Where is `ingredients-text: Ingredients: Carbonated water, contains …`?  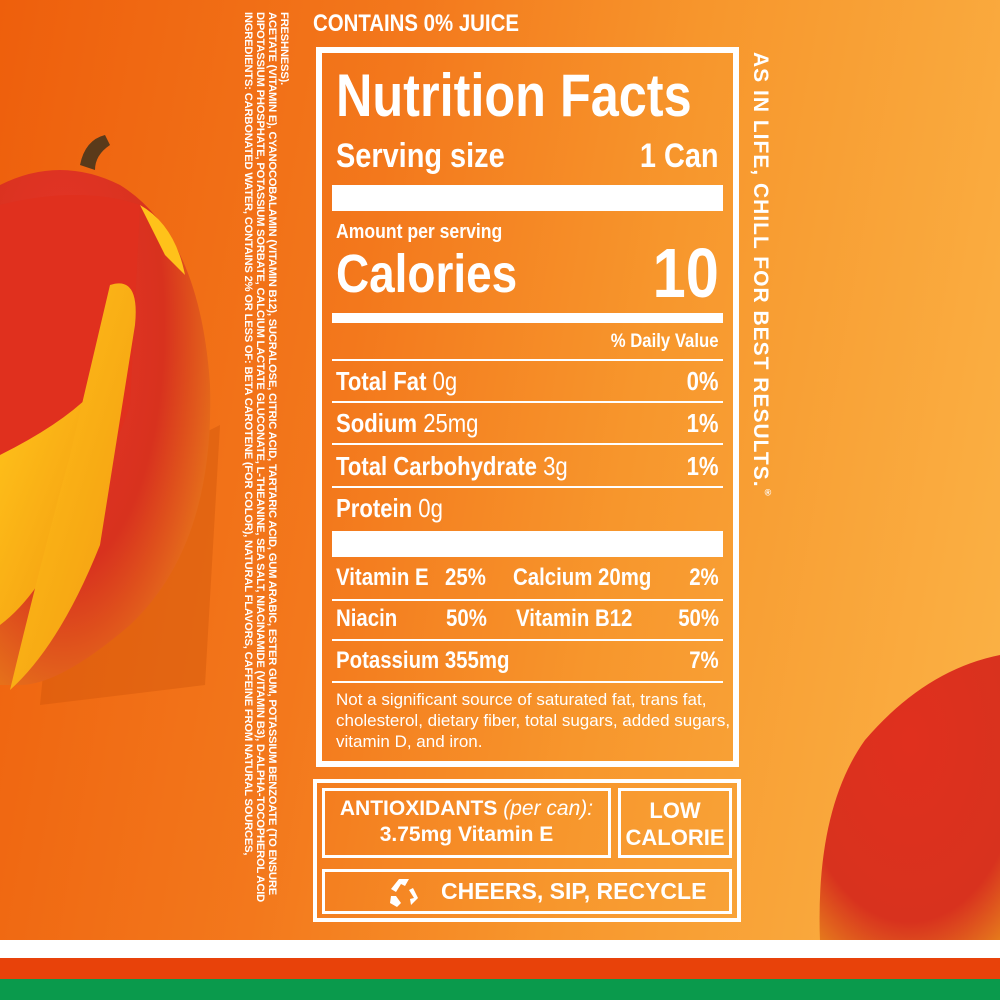 ingredients-text: Ingredients: Carbonated water, contains … is located at coordinates (266, 457).